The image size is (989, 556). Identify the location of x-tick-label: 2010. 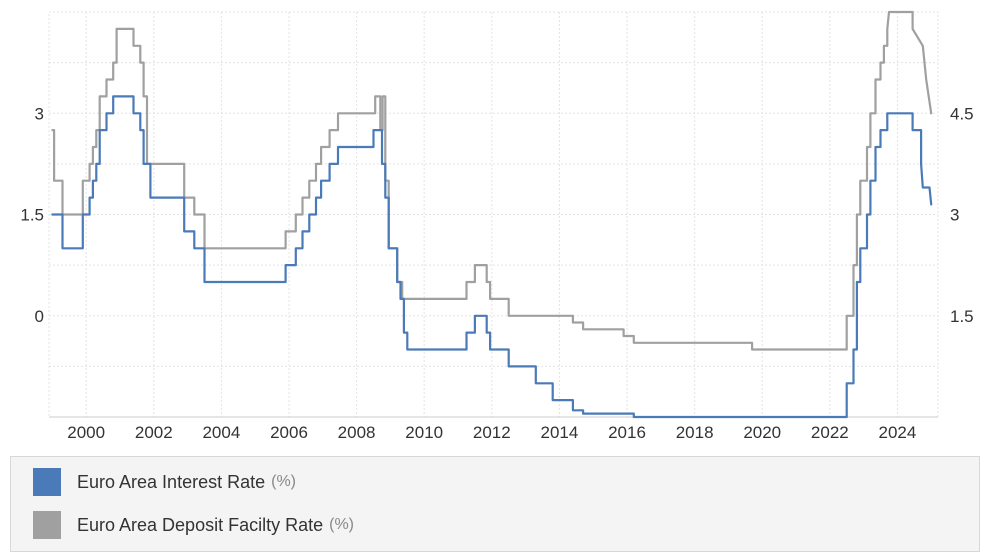
(424, 432).